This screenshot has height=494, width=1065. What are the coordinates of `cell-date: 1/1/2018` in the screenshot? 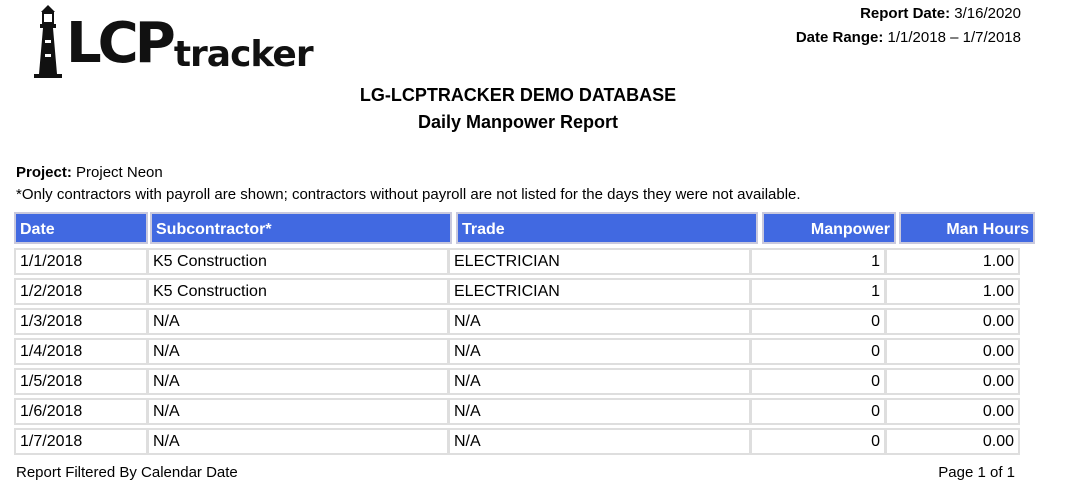 It's located at (81, 261).